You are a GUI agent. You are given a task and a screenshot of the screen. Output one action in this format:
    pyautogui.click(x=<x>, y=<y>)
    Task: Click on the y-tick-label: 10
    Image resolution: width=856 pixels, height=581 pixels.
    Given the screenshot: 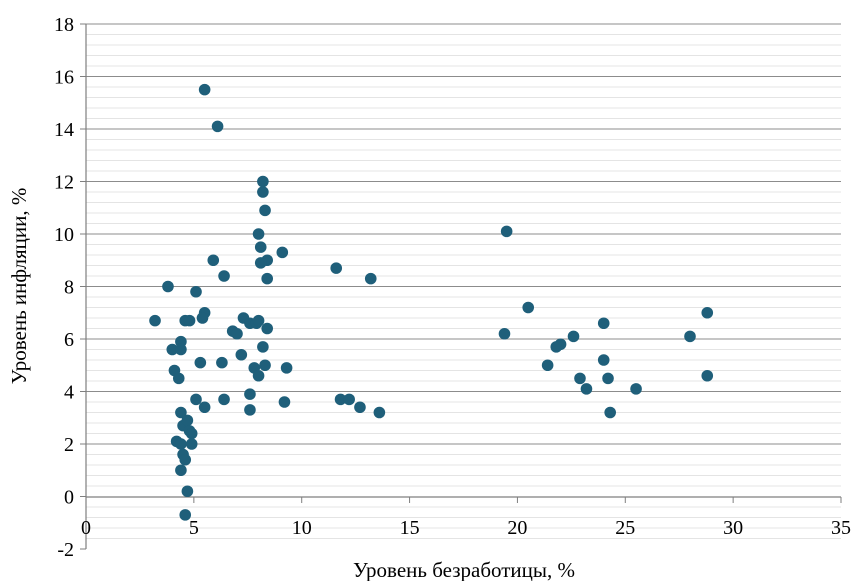 What is the action you would take?
    pyautogui.click(x=64, y=235)
    